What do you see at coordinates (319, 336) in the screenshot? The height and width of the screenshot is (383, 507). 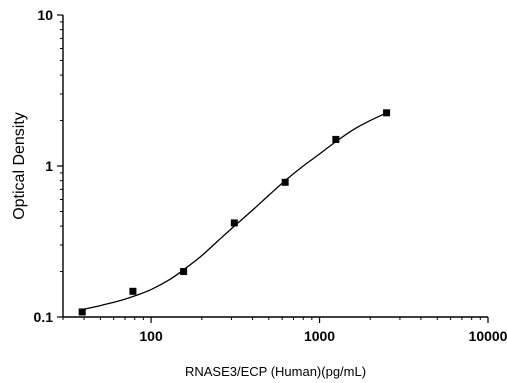 I see `x-tick-label: 1000` at bounding box center [319, 336].